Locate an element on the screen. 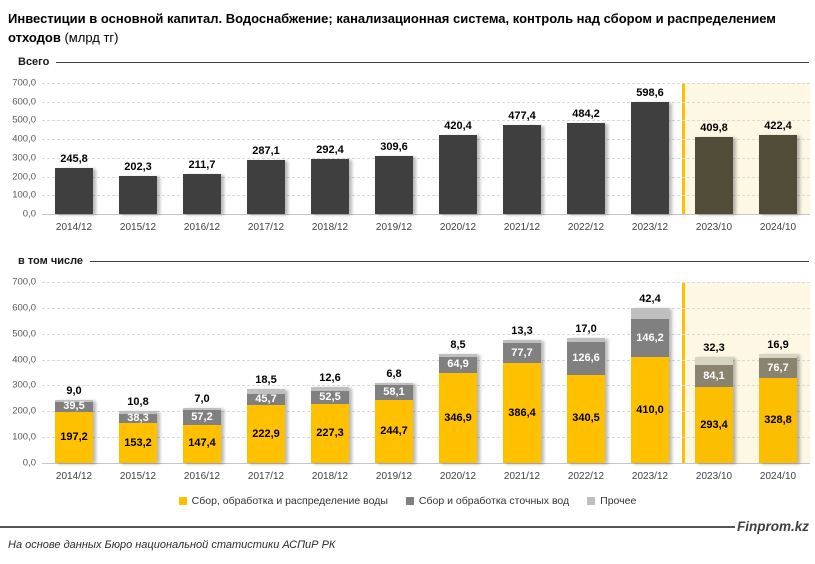 The image size is (815, 564). segment: 227,3 is located at coordinates (330, 433).